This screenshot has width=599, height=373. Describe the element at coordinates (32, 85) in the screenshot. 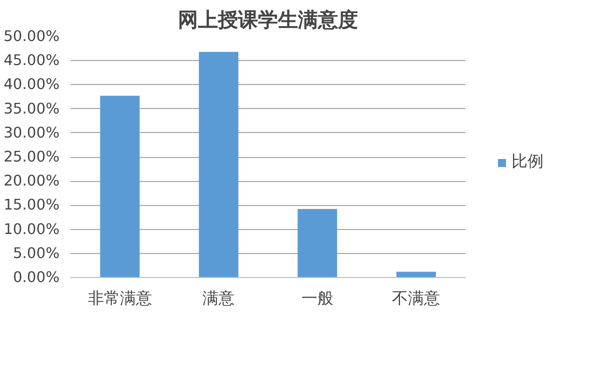

I see `y-tick-label: 40.00%` at that location.